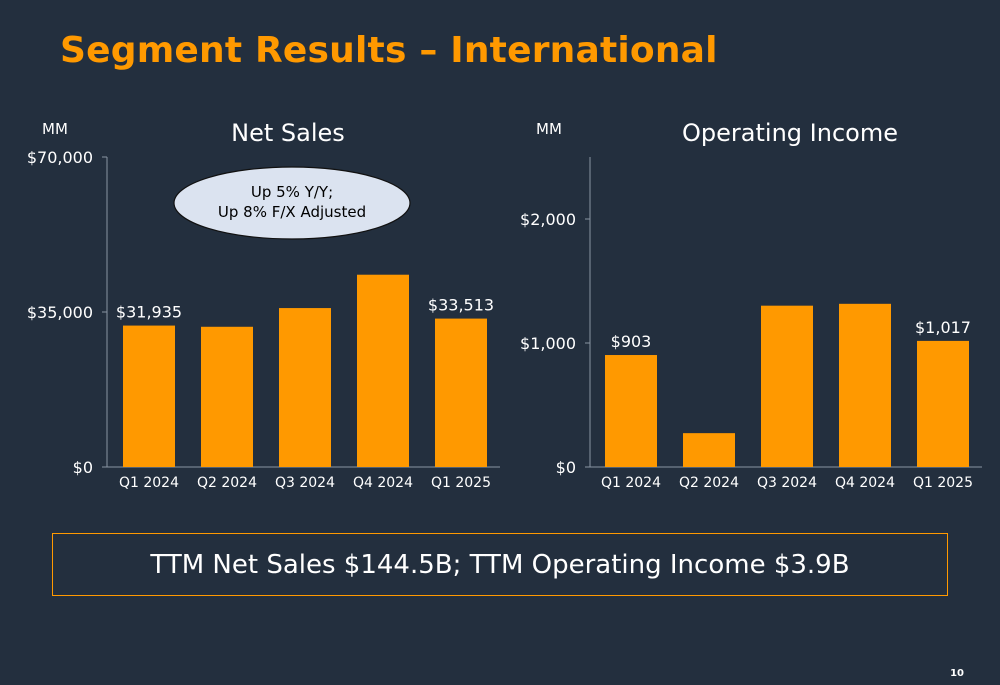 The image size is (1000, 685). Describe the element at coordinates (548, 343) in the screenshot. I see `operating-income-y-tick-label: $1,000` at that location.